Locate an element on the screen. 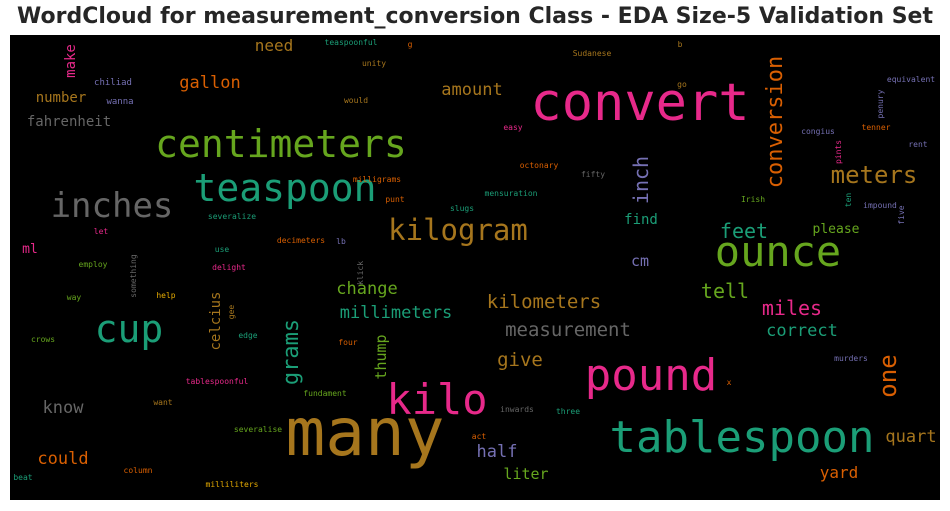 The width and height of the screenshot is (950, 511). word-gallon: gallon is located at coordinates (209, 83).